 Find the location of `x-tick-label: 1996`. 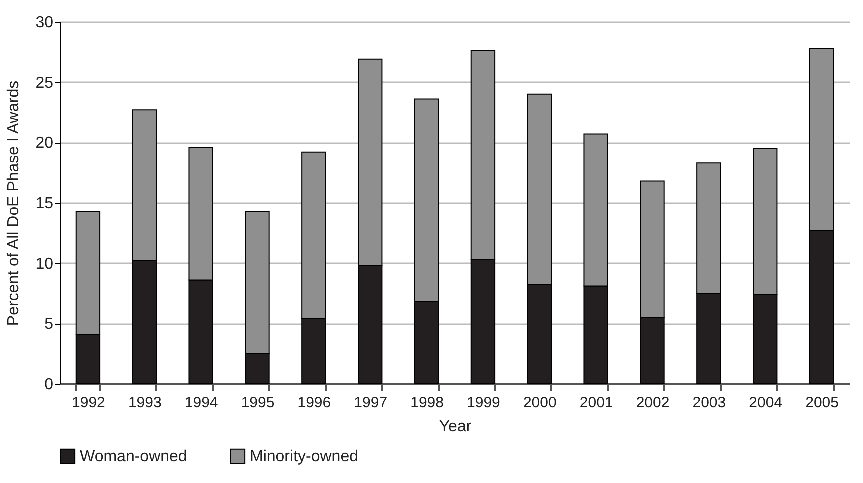

x-tick-label: 1996 is located at coordinates (315, 403).